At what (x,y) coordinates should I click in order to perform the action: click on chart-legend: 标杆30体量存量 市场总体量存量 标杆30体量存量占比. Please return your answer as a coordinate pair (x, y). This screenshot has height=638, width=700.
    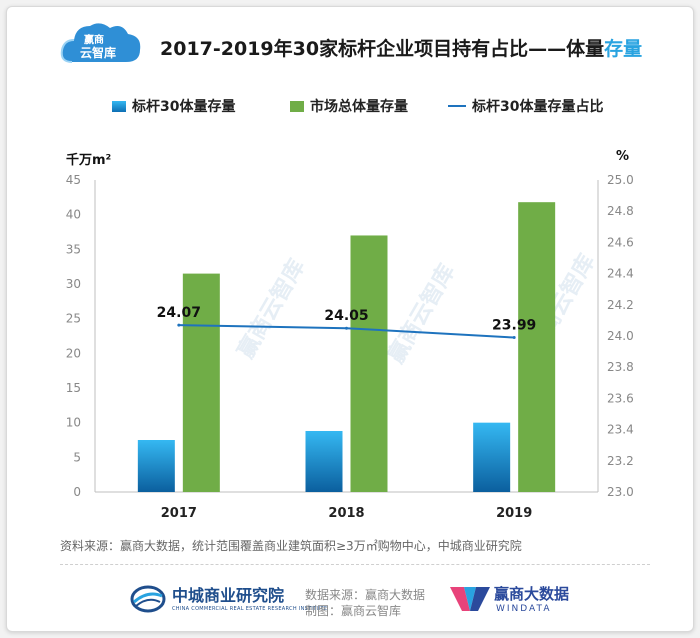
    Looking at the image, I should click on (350, 108).